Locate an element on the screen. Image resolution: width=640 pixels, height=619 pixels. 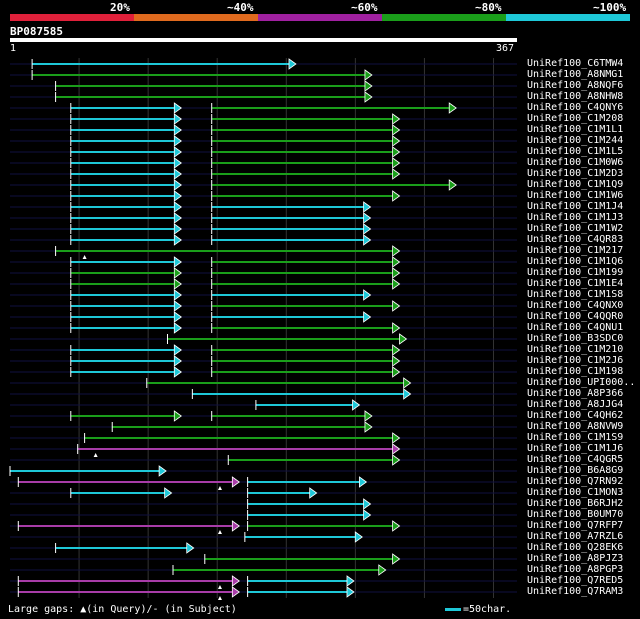
hit-label: UniRef100_C1M208 is located at coordinates (575, 118).